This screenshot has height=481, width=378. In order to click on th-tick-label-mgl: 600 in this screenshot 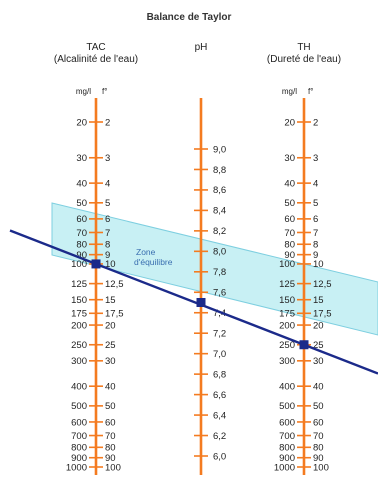, I will do `click(287, 422)`.